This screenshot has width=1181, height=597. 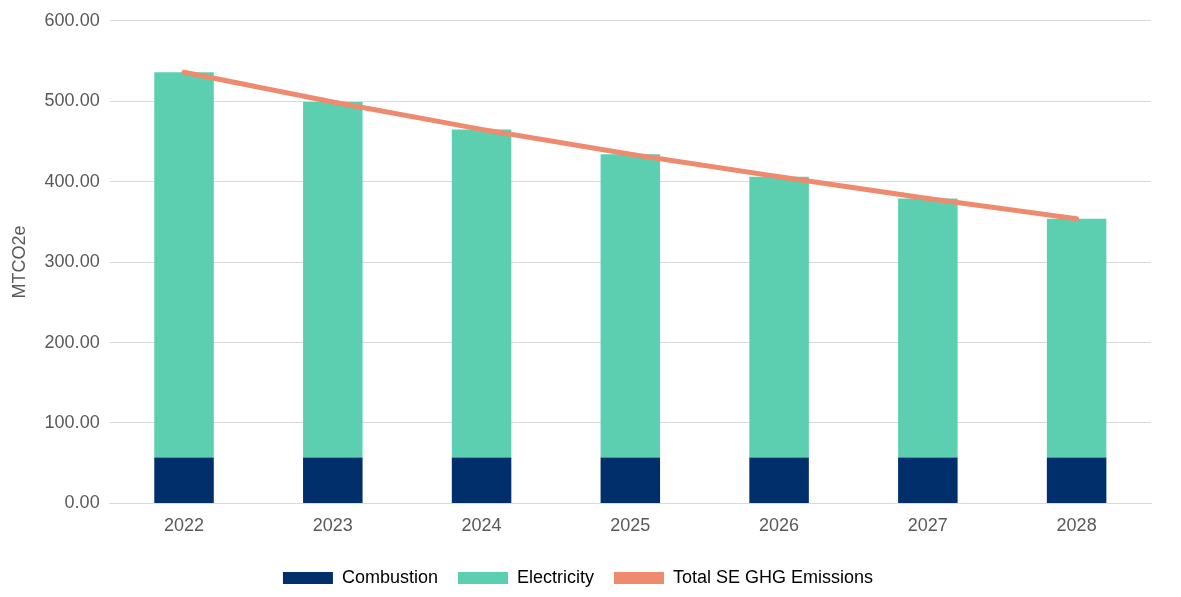 I want to click on x-tick-label: 2026, so click(x=779, y=525).